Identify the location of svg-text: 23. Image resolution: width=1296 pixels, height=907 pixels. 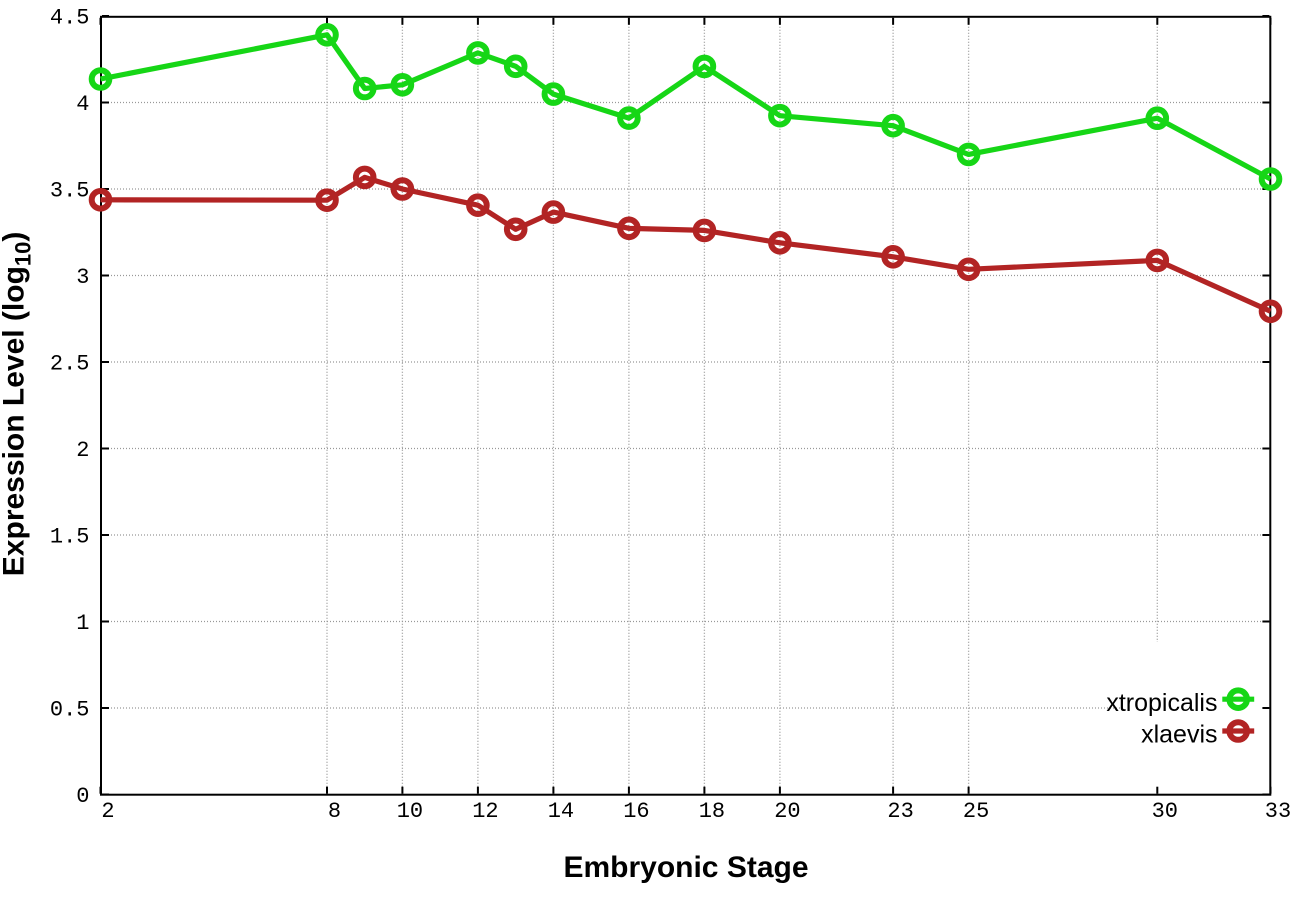
(900, 811).